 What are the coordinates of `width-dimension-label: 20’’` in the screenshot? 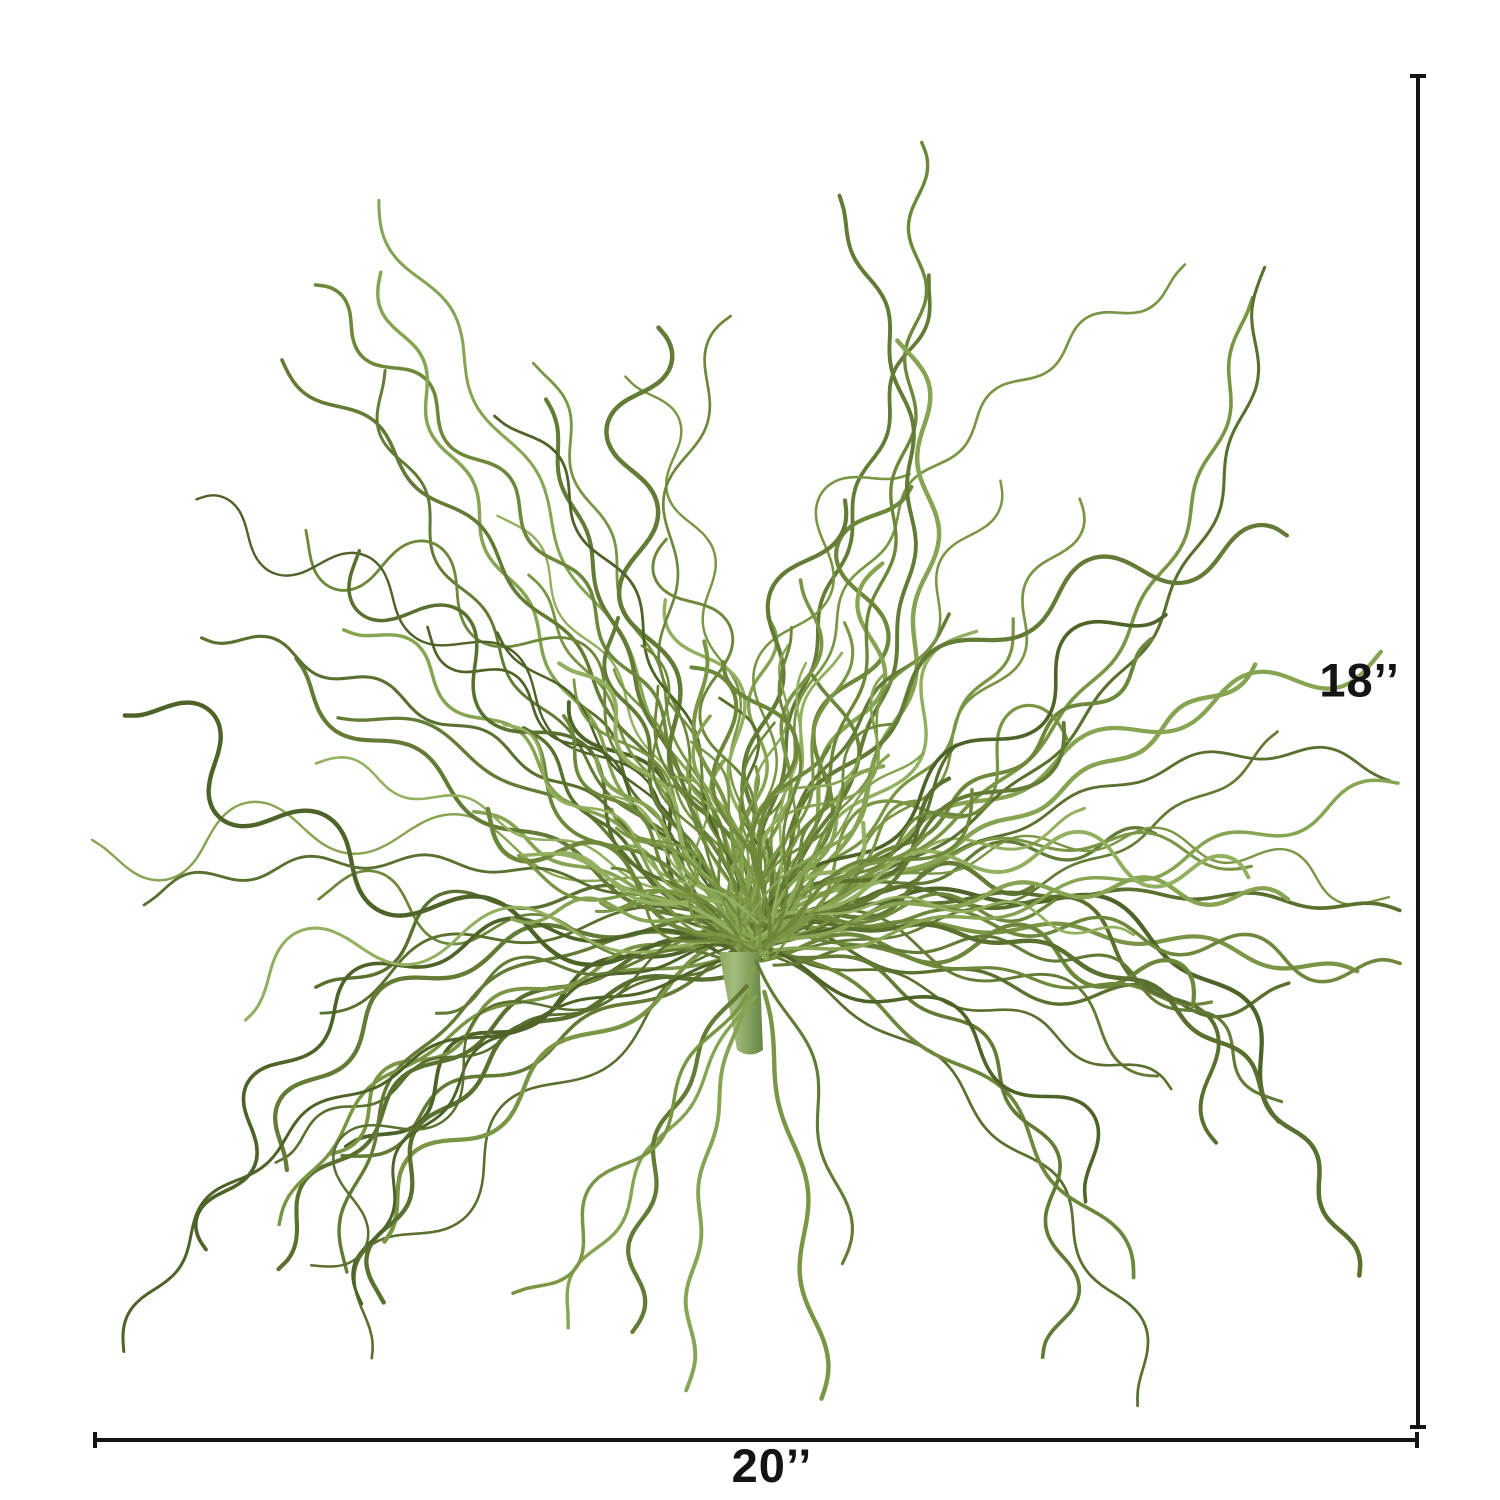 It's located at (772, 1465).